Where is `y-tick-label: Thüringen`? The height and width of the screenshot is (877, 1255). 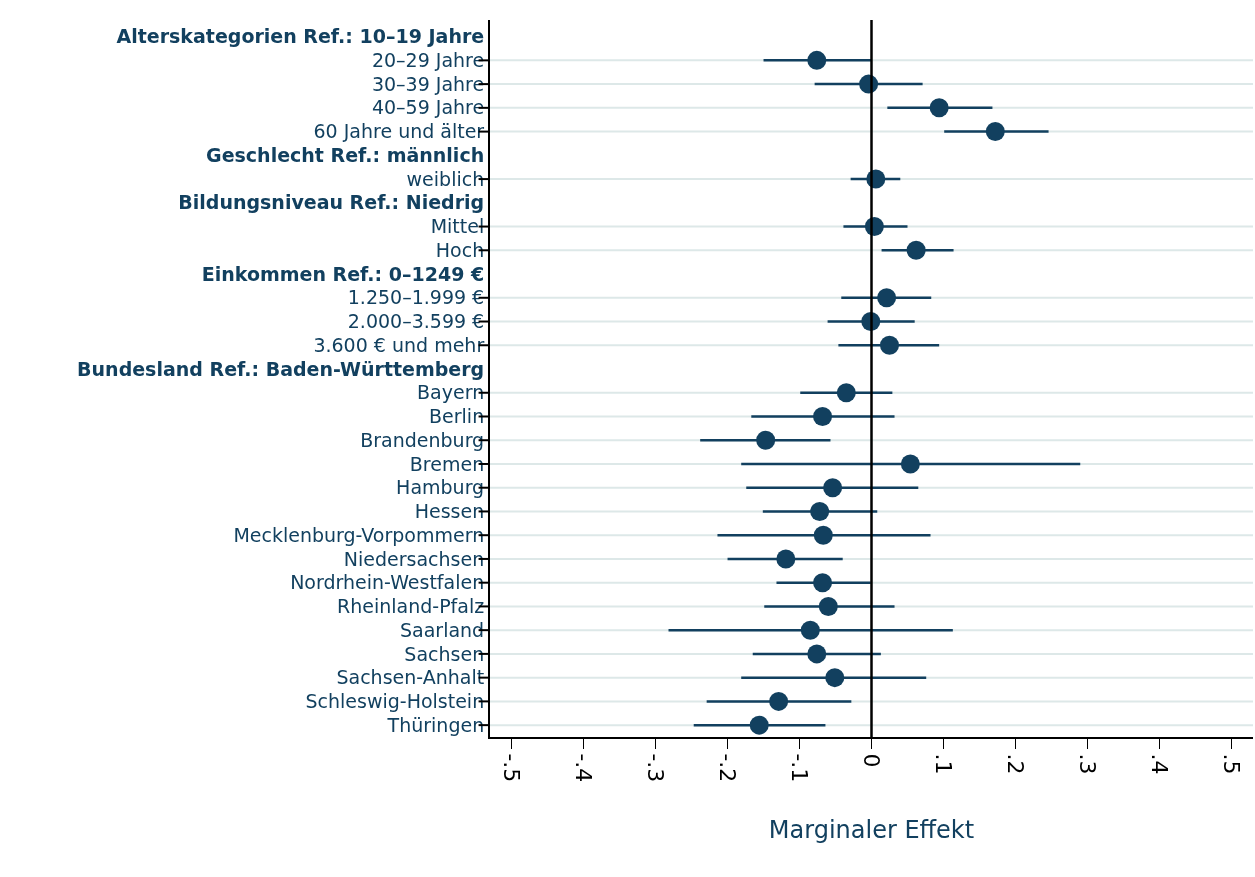 y-tick-label: Thüringen is located at coordinates (435, 724).